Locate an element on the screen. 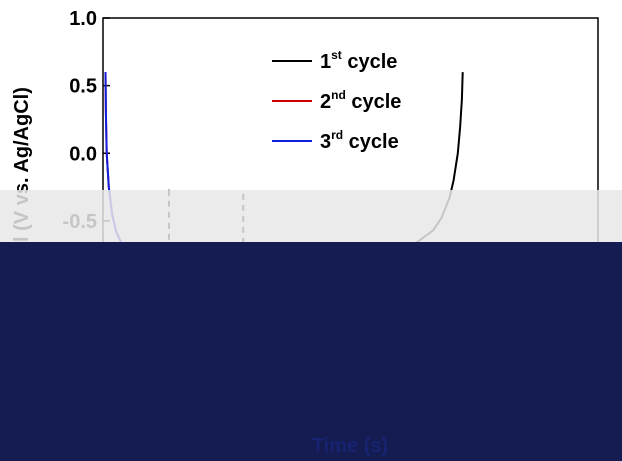  light-overlay-band is located at coordinates (311, 216).